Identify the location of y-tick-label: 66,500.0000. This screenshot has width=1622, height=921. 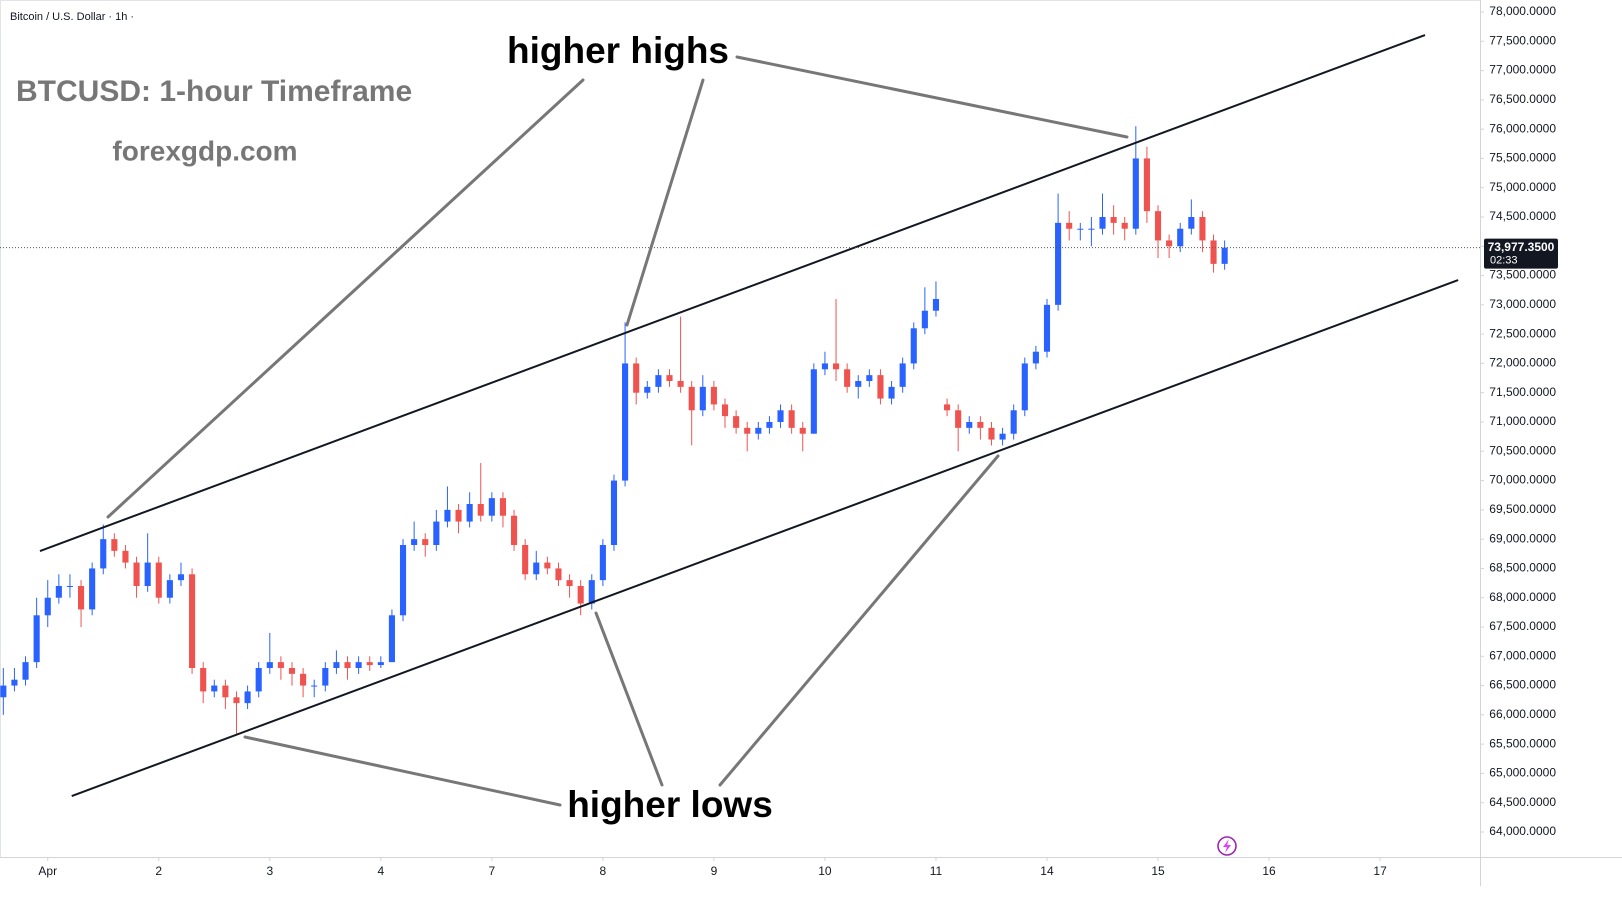
(1522, 685).